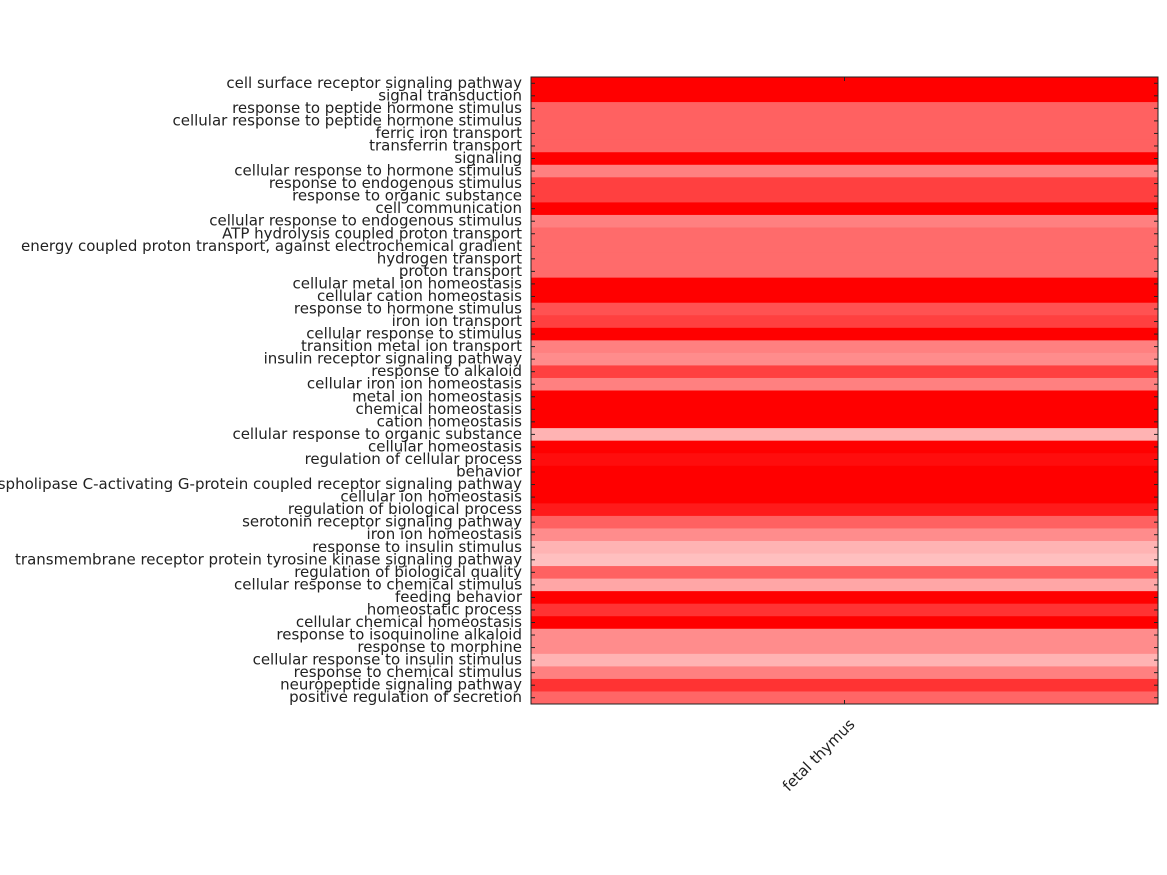 This screenshot has width=1167, height=875. What do you see at coordinates (446, 371) in the screenshot?
I see `y-tick-label: response to alkaloid` at bounding box center [446, 371].